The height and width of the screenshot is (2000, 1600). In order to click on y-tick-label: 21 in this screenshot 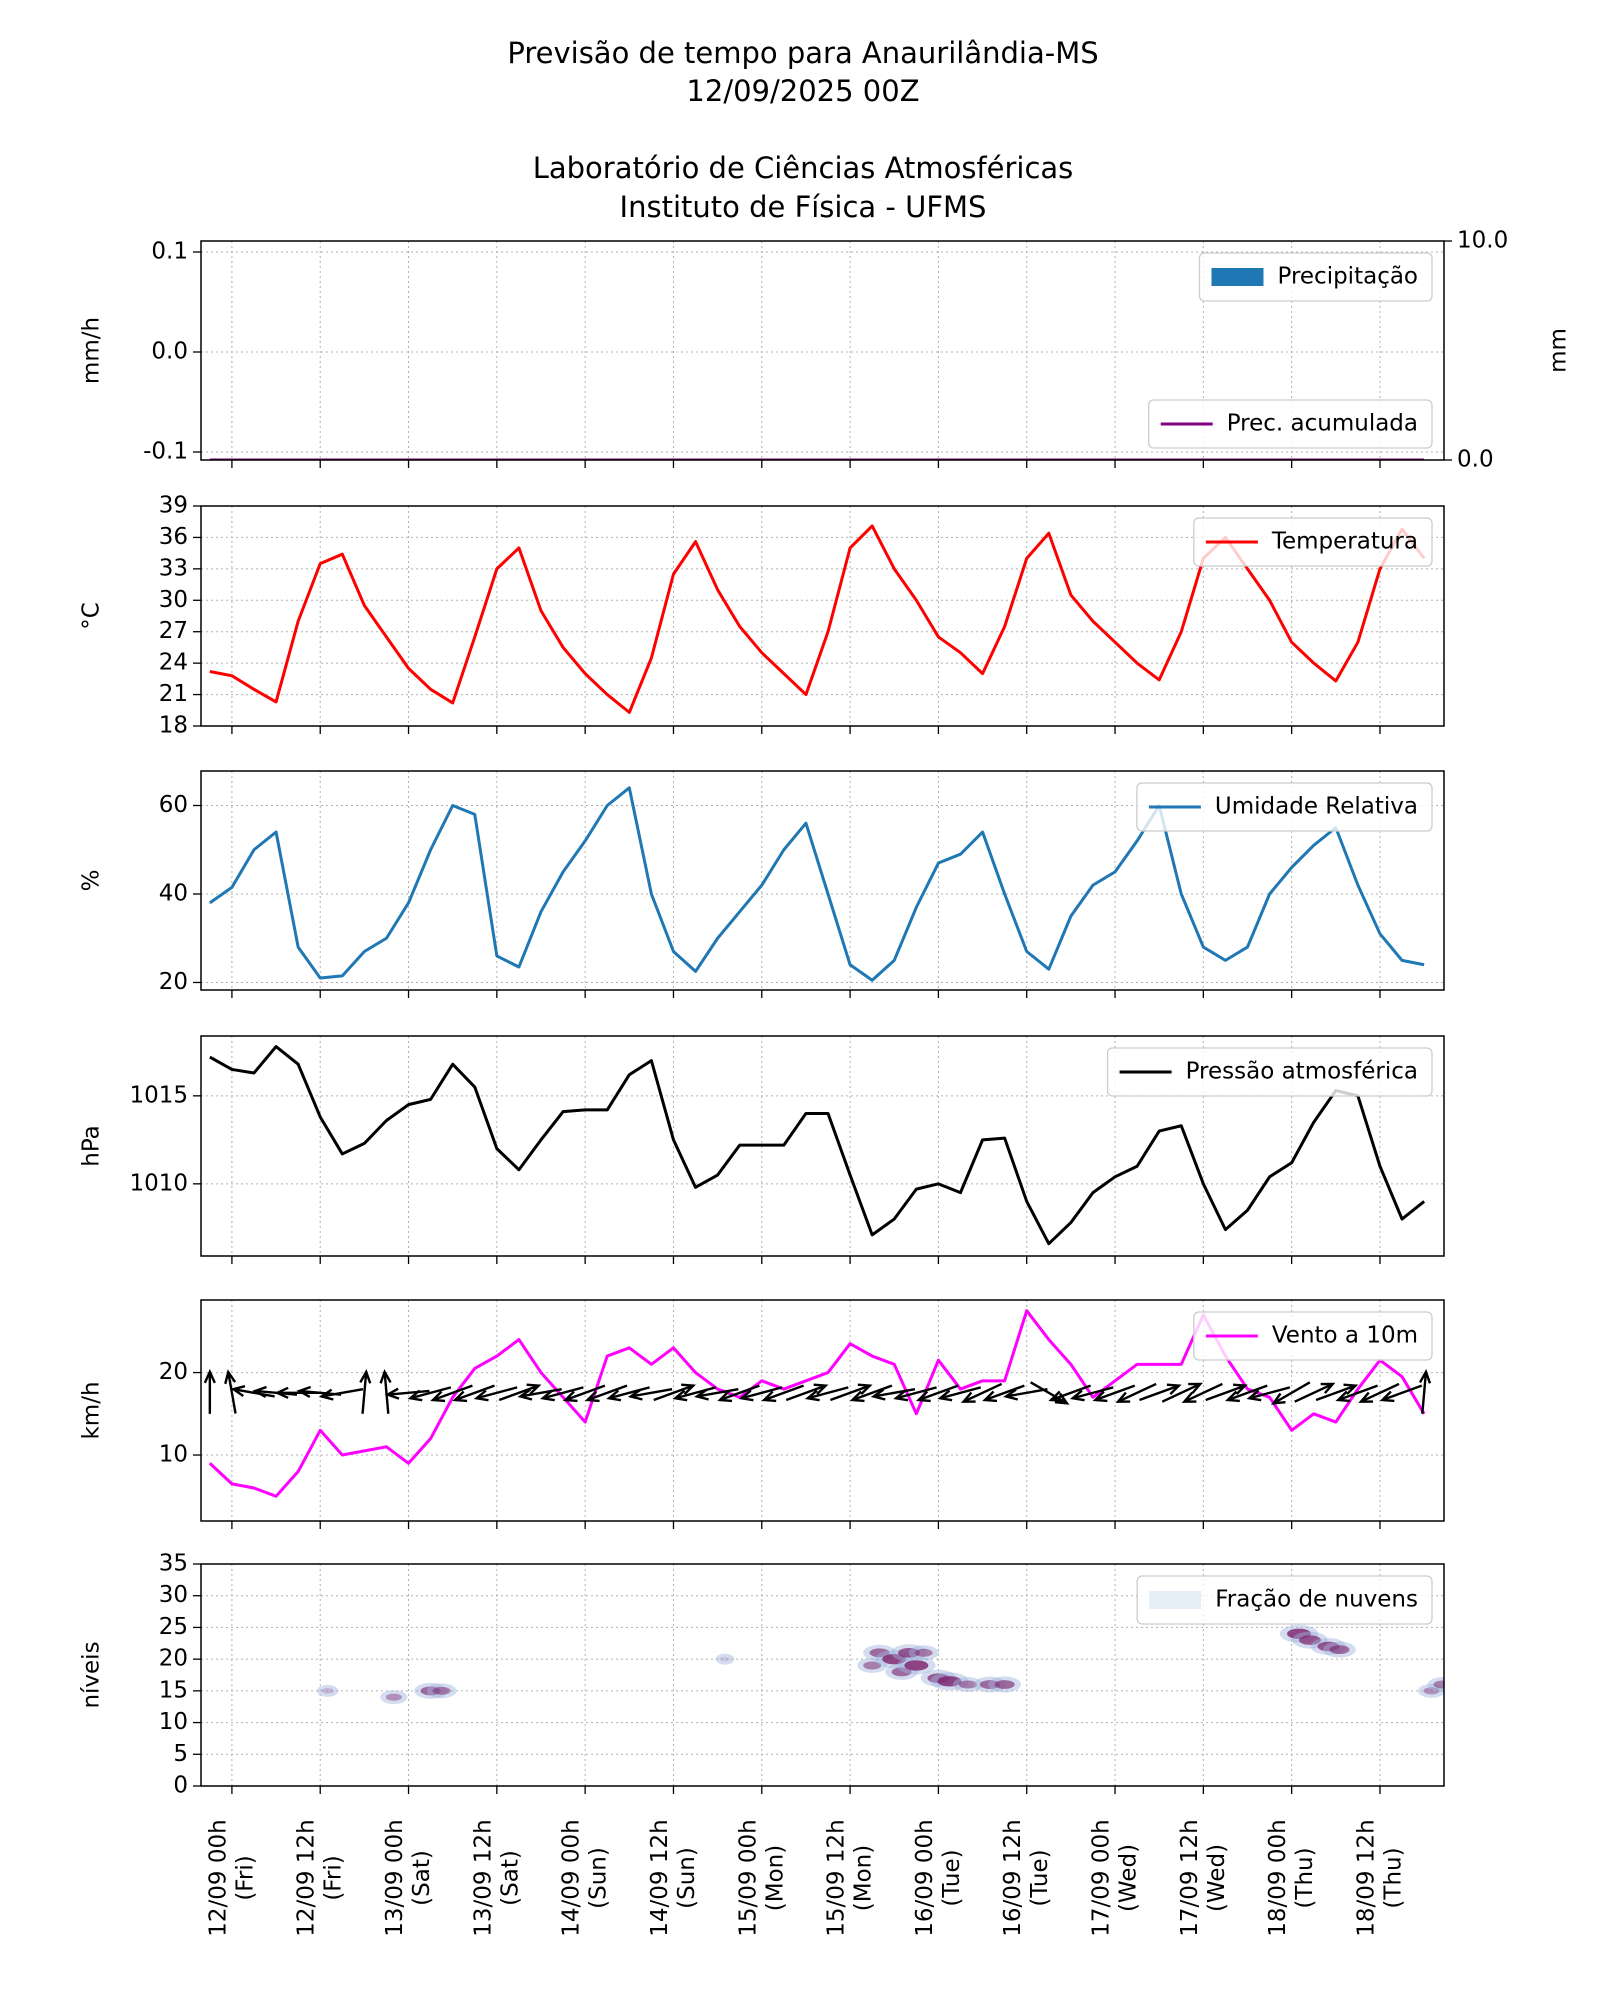, I will do `click(173, 694)`.